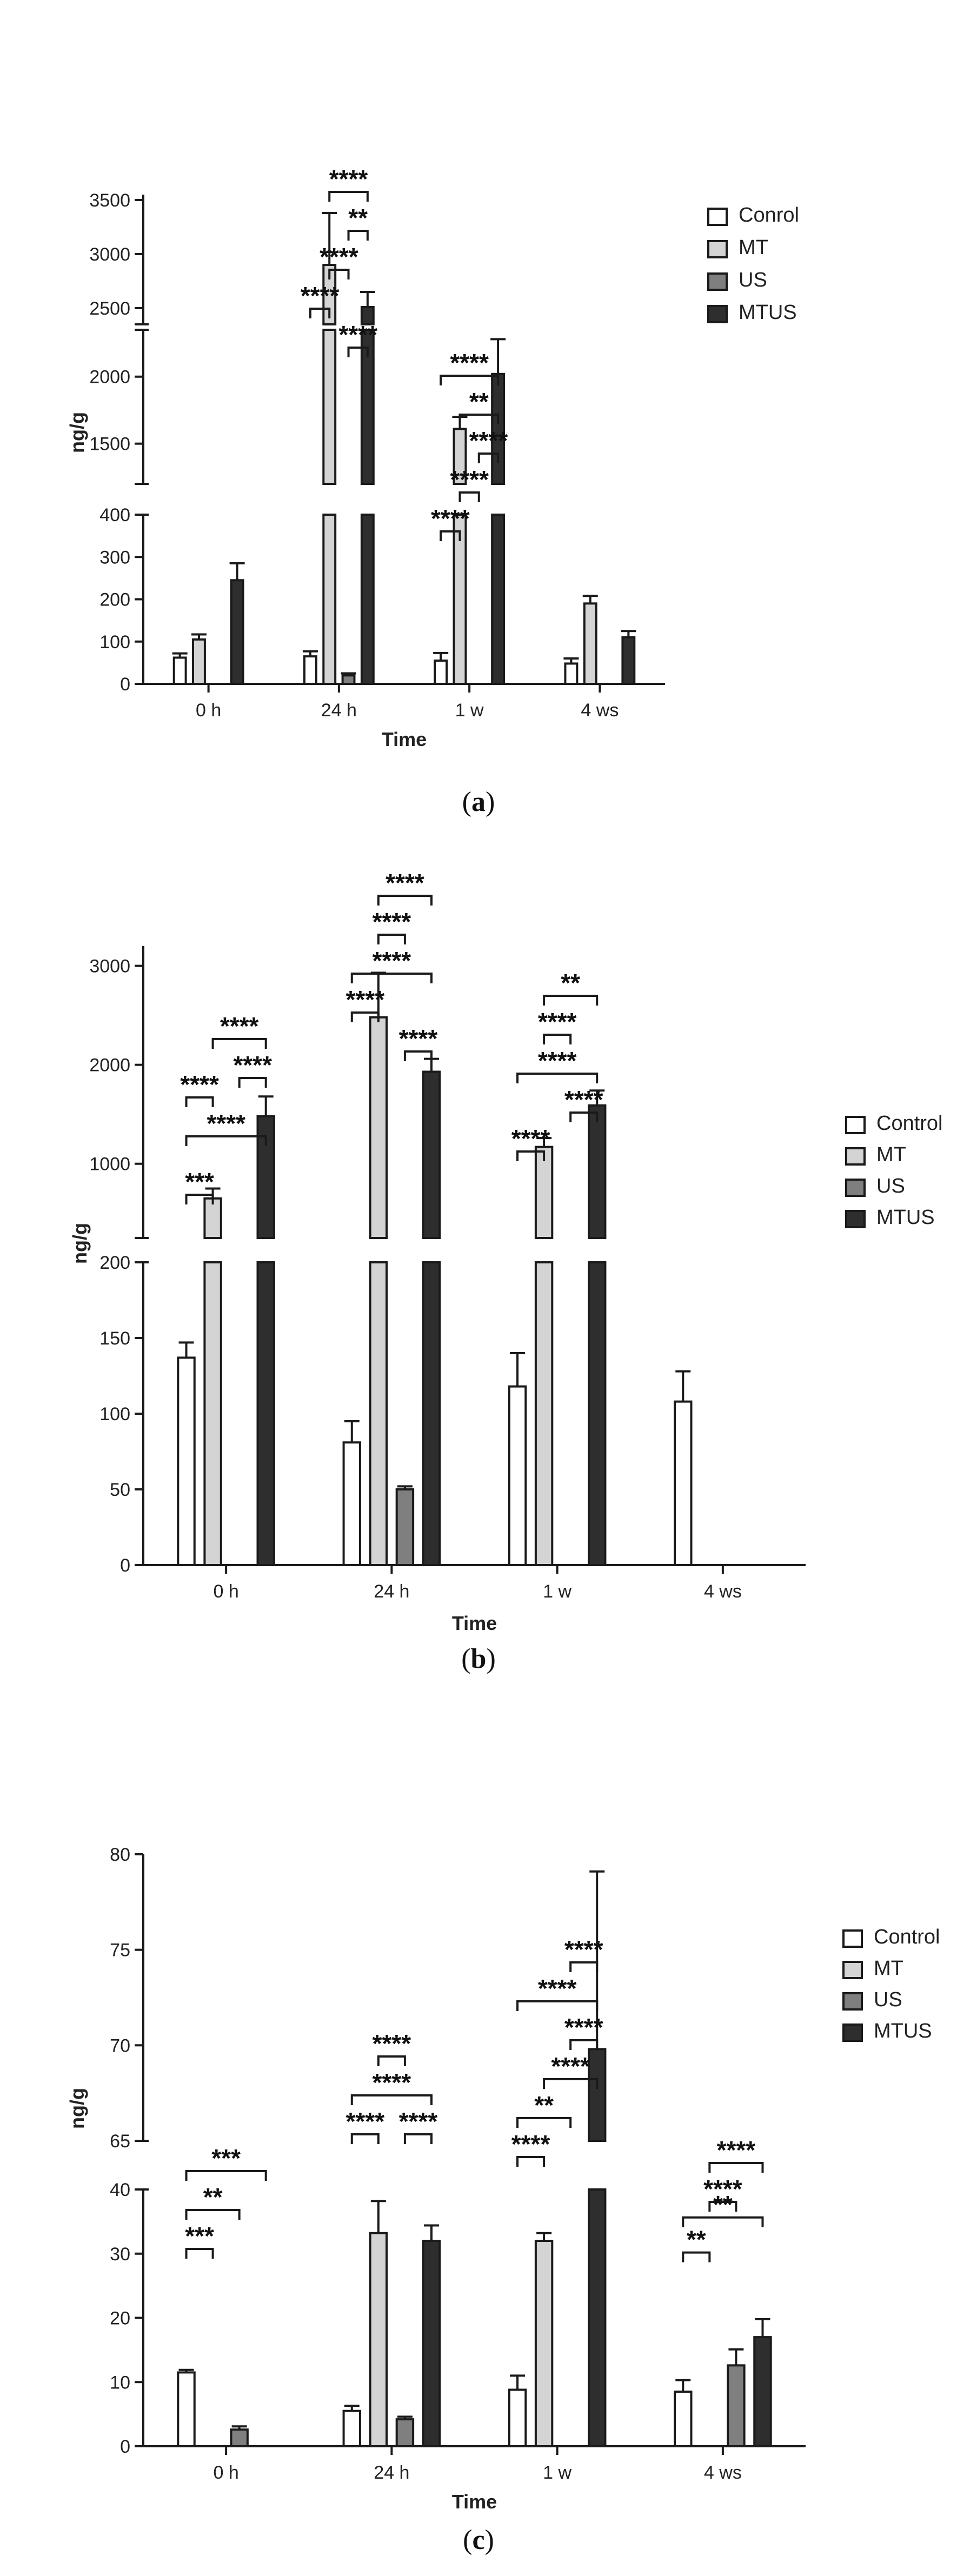 Image resolution: width=957 pixels, height=2576 pixels. What do you see at coordinates (209, 710) in the screenshot?
I see `x-tick-label: 0 h` at bounding box center [209, 710].